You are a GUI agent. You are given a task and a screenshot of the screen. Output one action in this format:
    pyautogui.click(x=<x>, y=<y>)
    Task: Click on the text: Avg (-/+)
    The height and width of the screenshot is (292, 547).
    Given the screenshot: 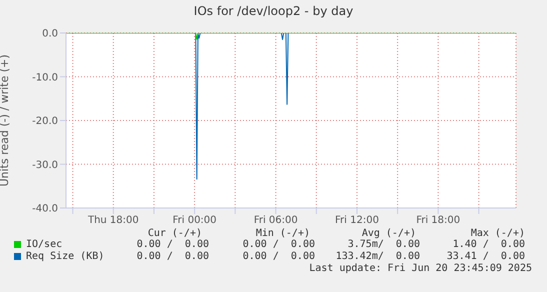 What is the action you would take?
    pyautogui.click(x=389, y=233)
    